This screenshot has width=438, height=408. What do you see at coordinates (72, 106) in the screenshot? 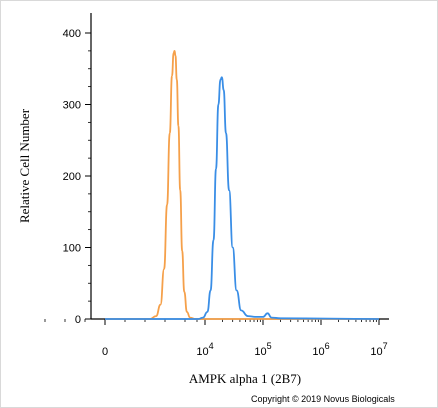
I see `y-tick-label: 300` at bounding box center [72, 106].